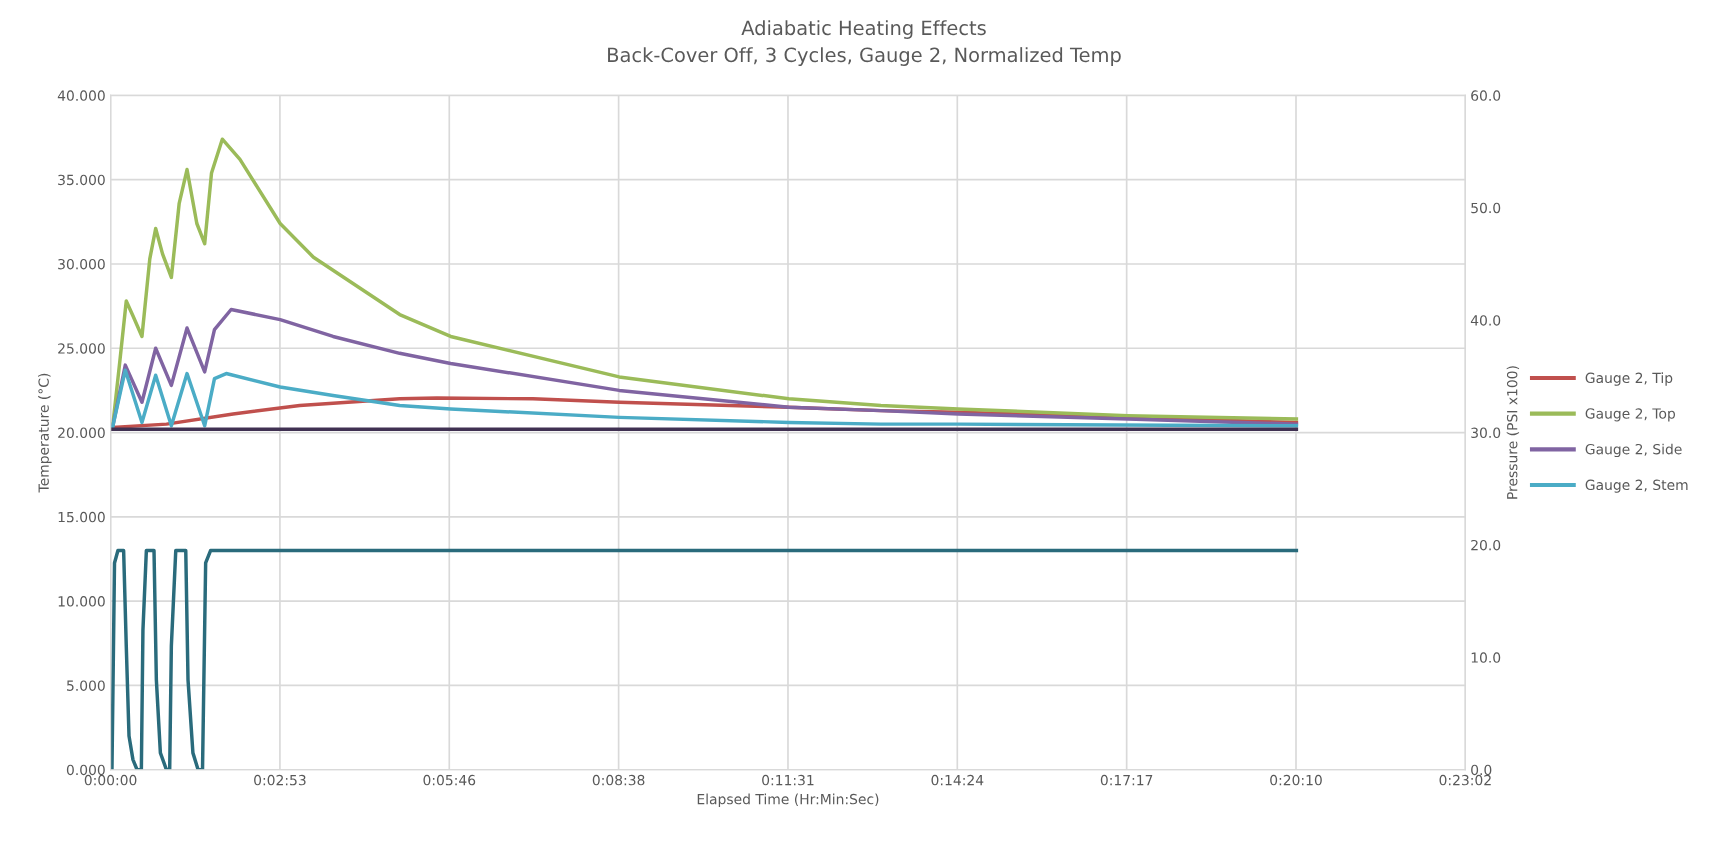 The image size is (1728, 844). Describe the element at coordinates (1636, 486) in the screenshot. I see `legend-label: Gauge 2, Stem` at that location.